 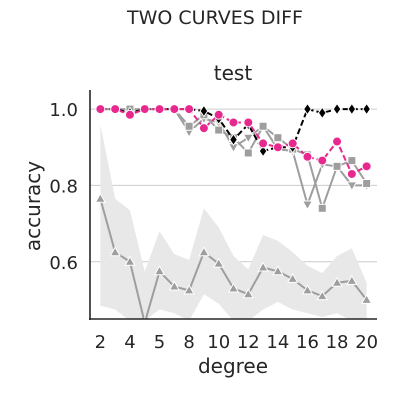 What do you see at coordinates (366, 342) in the screenshot?
I see `x-tick-label: 20` at bounding box center [366, 342].